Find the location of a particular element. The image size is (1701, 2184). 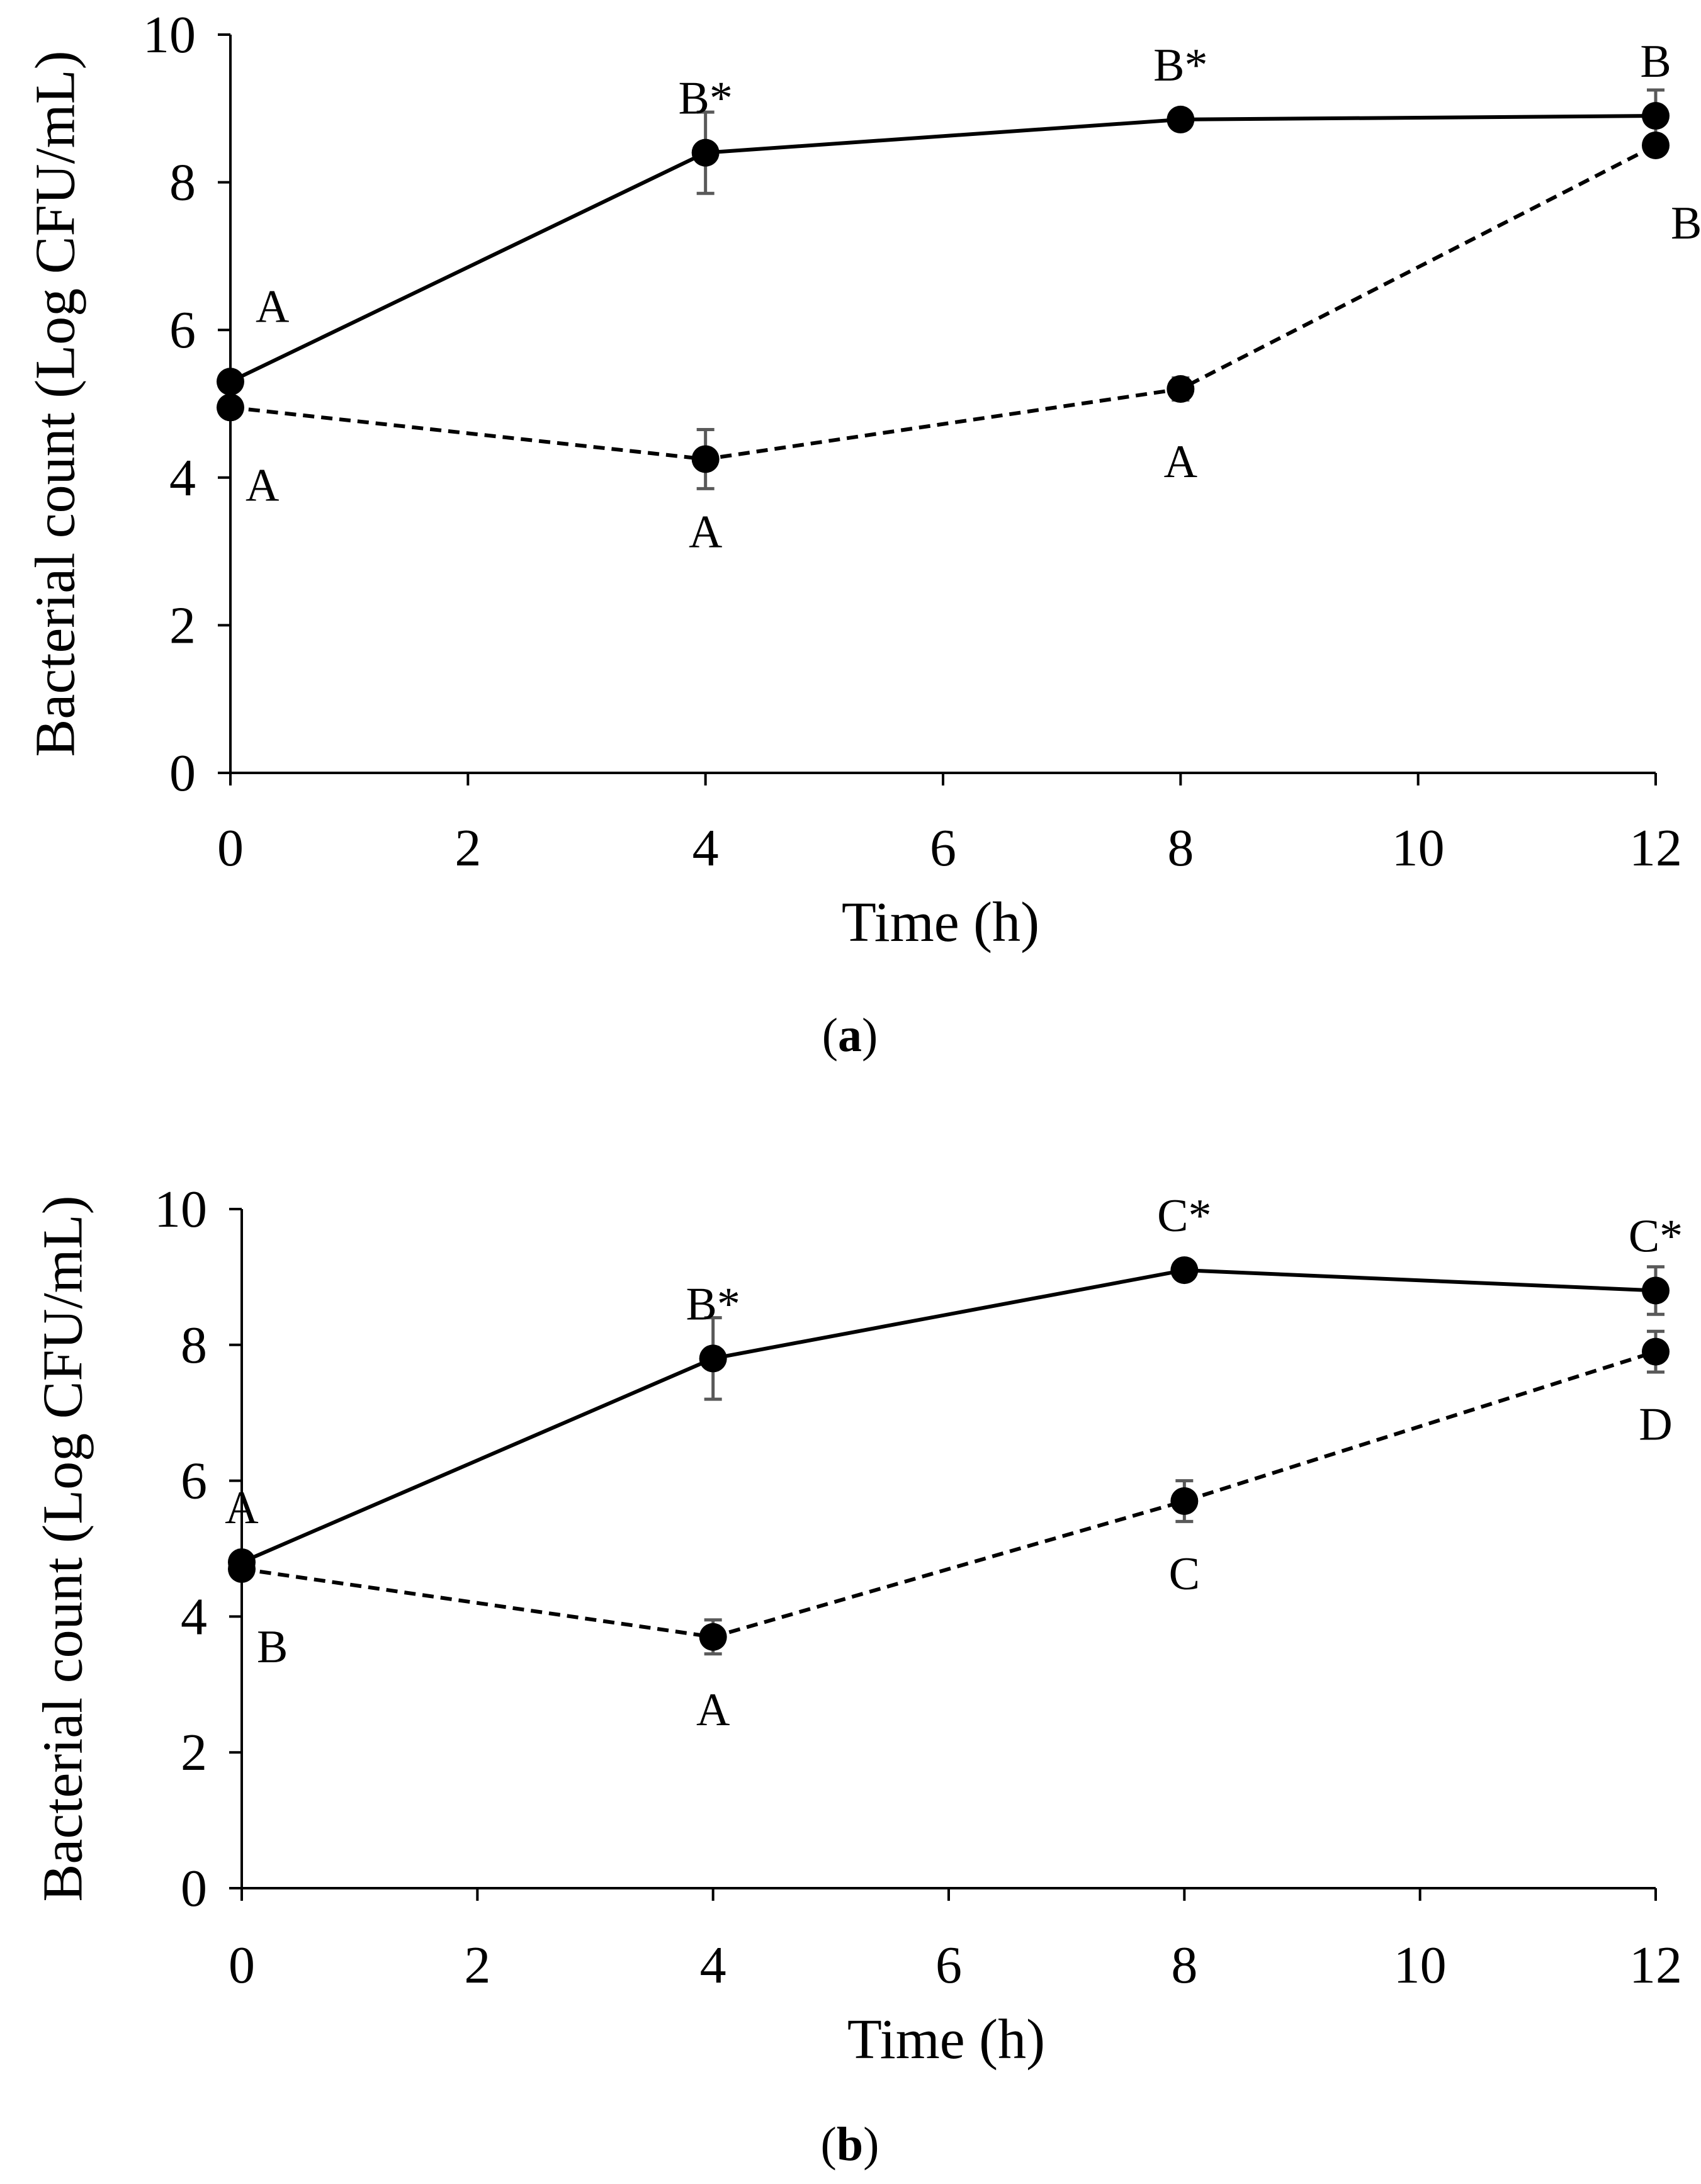

significance-label: D is located at coordinates (1655, 1425).